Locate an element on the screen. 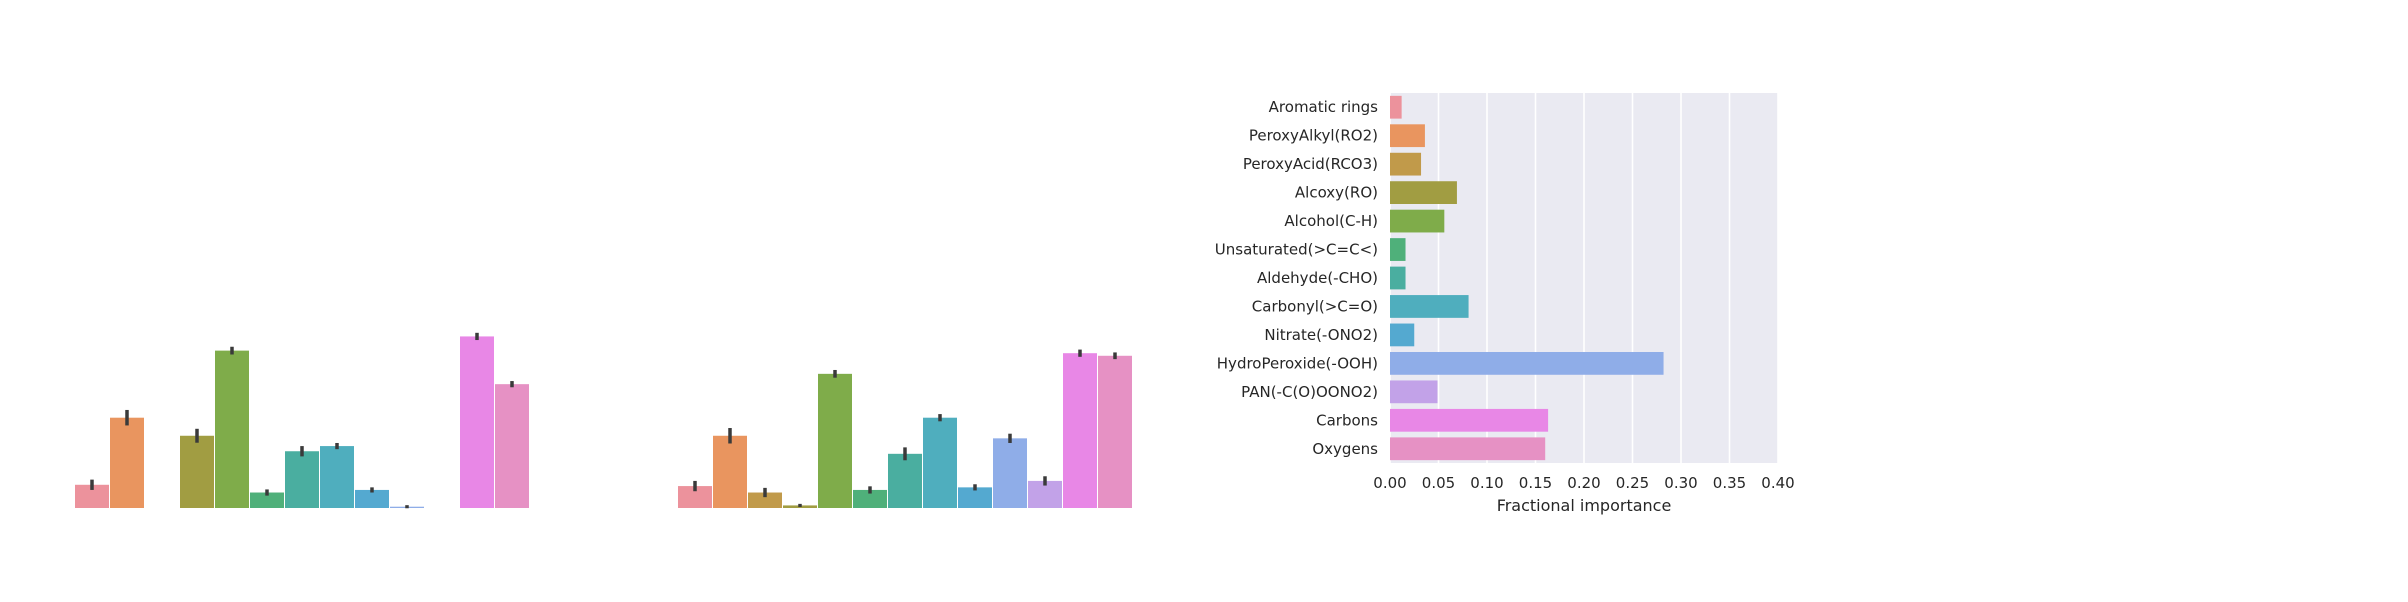  x-tick-label: 0.20 is located at coordinates (1583, 483).